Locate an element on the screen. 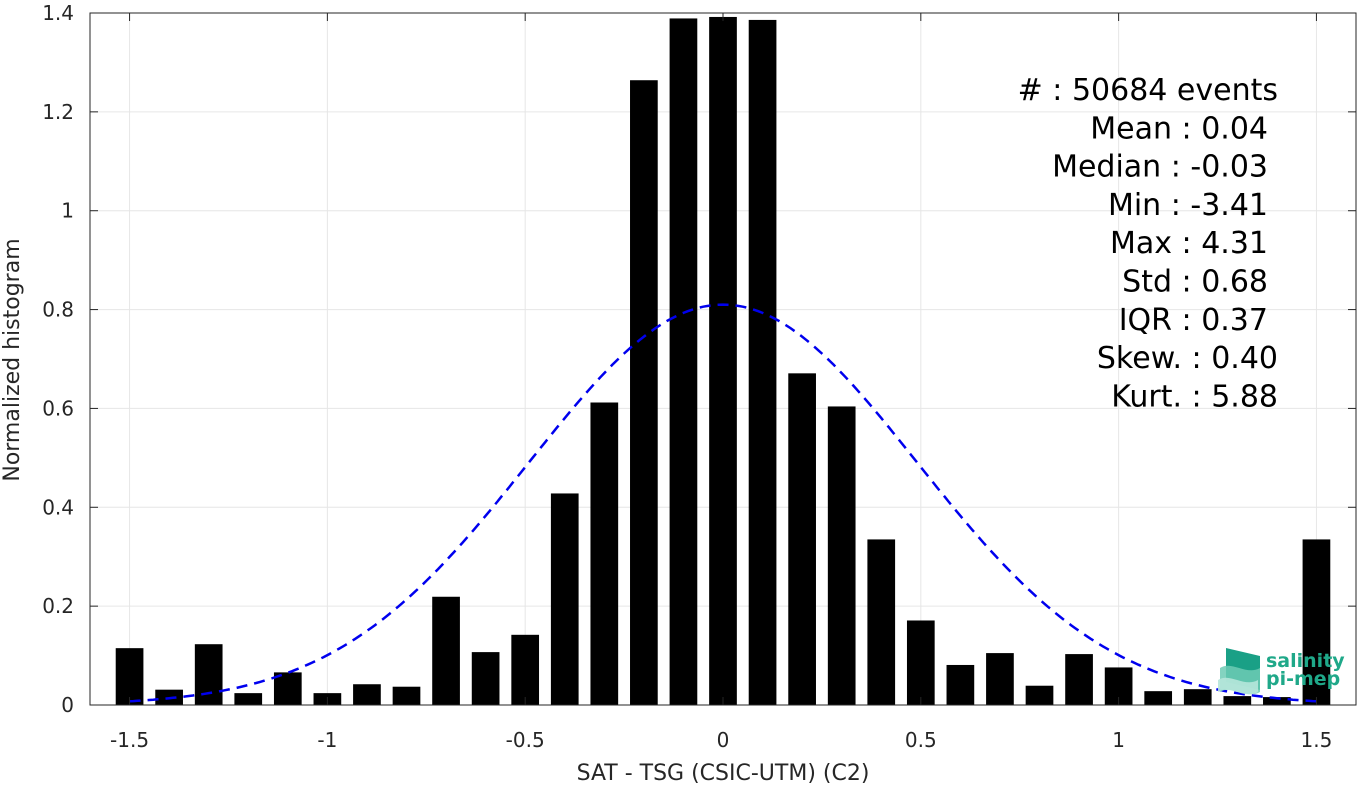  x-tick-label: 0.5 is located at coordinates (921, 740).